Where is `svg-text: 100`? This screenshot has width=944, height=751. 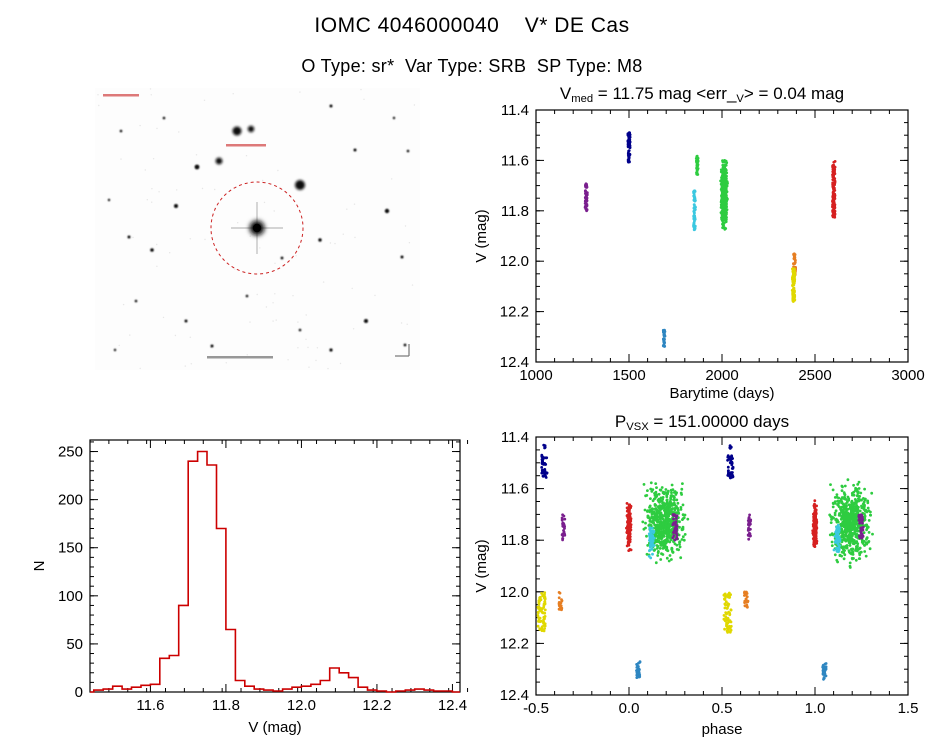
svg-text: 100 is located at coordinates (70, 596).